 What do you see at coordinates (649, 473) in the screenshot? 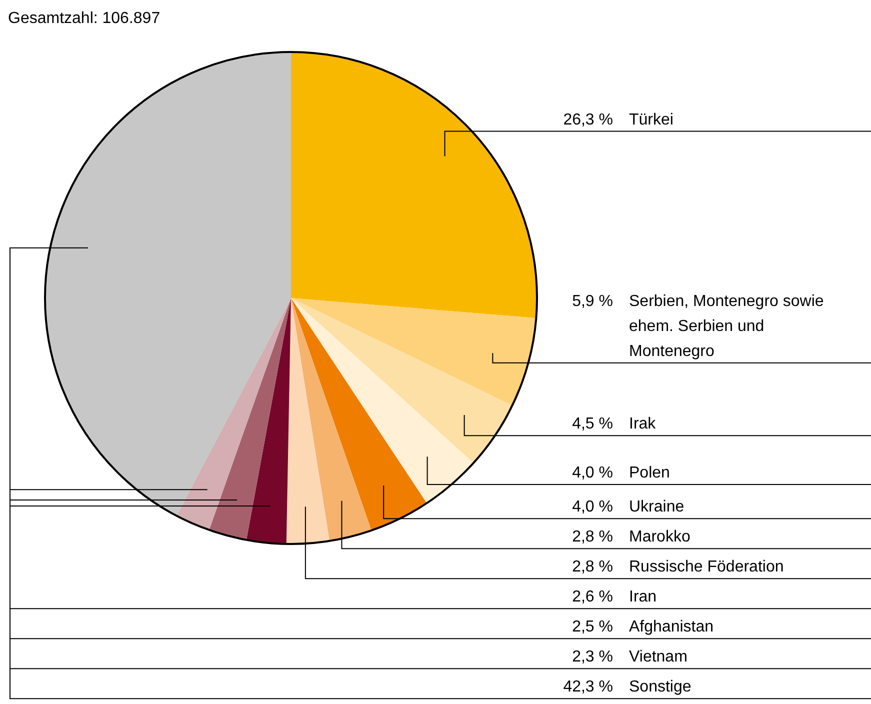
I see `slice-label: Polen` at bounding box center [649, 473].